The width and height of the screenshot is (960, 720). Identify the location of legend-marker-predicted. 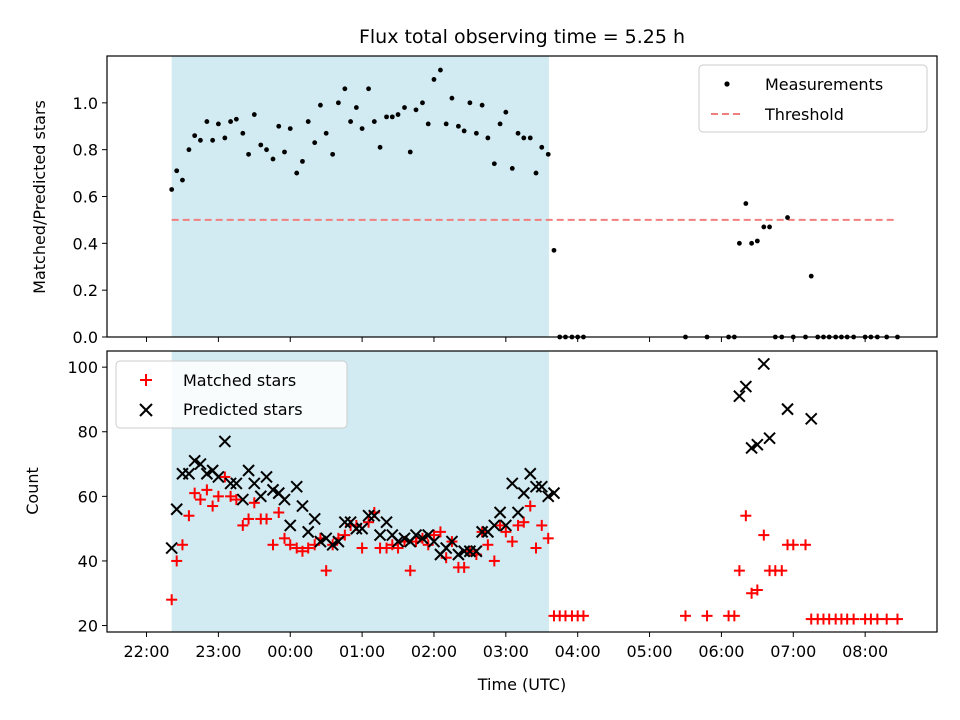
(146, 410).